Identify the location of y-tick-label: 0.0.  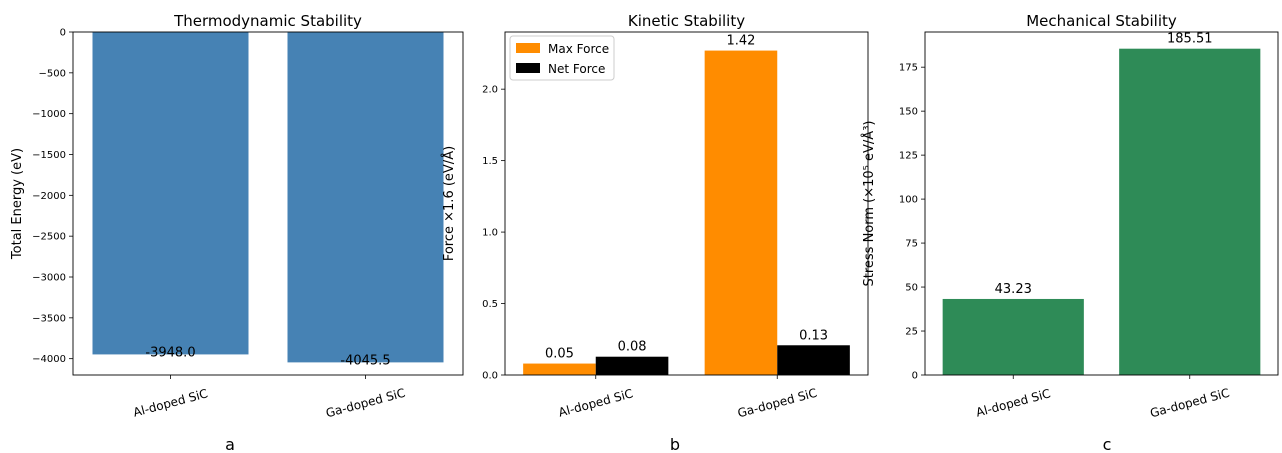
(490, 376).